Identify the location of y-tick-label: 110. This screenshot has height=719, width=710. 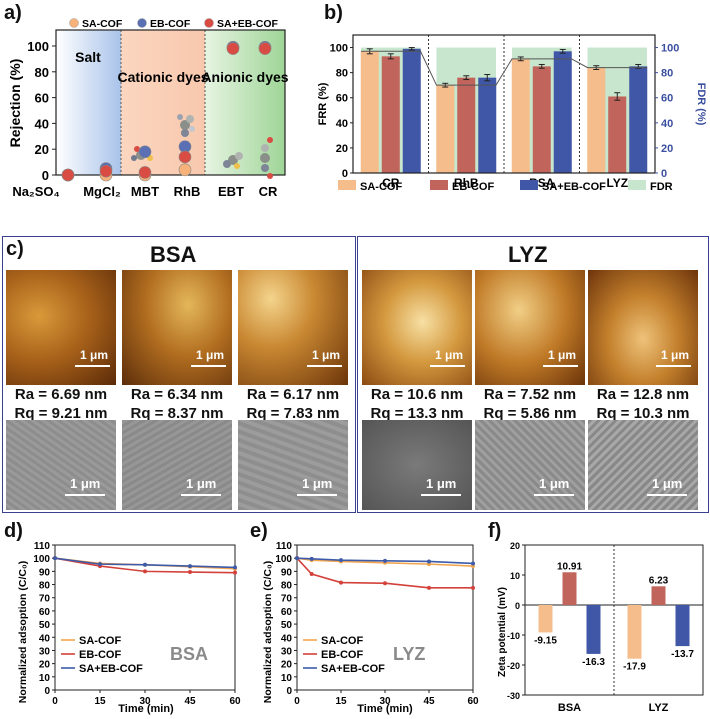
(42, 546).